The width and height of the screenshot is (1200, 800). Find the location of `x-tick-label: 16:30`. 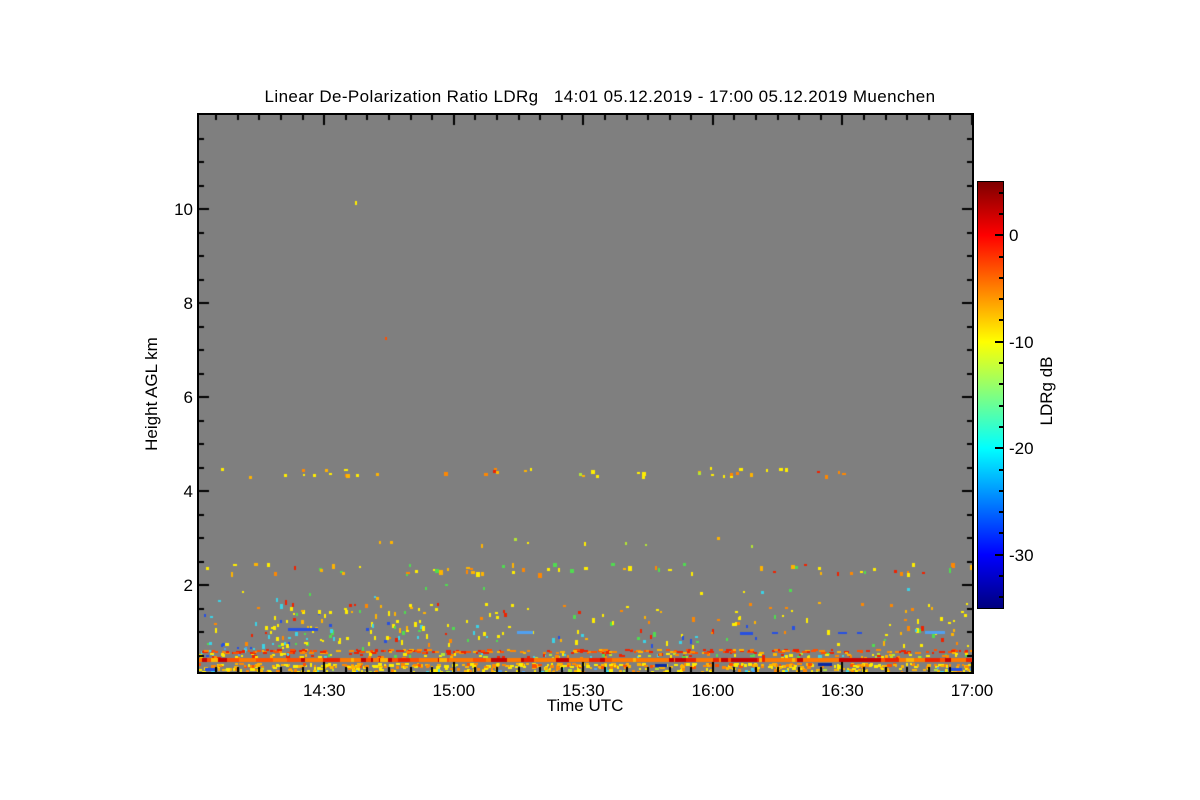

x-tick-label: 16:30 is located at coordinates (842, 690).